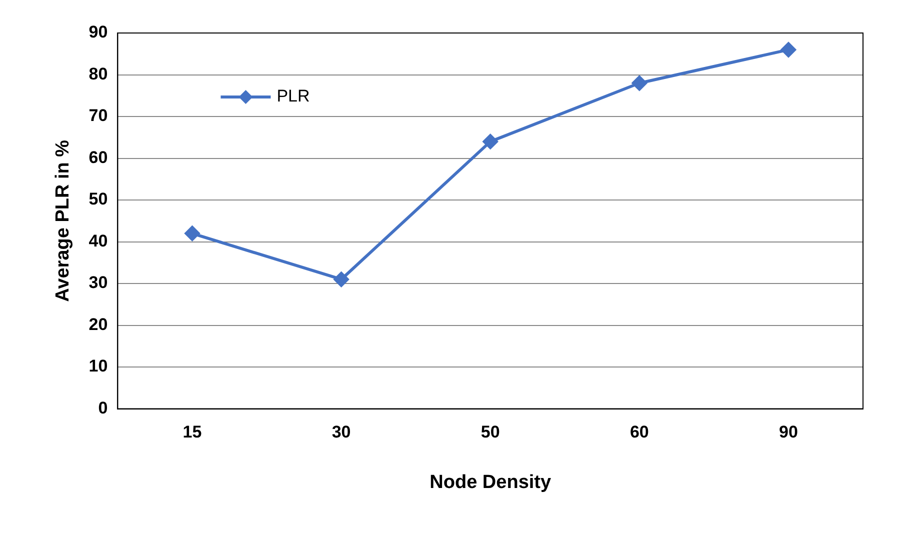 This screenshot has width=901, height=546. What do you see at coordinates (103, 408) in the screenshot?
I see `y-tick-label: 0` at bounding box center [103, 408].